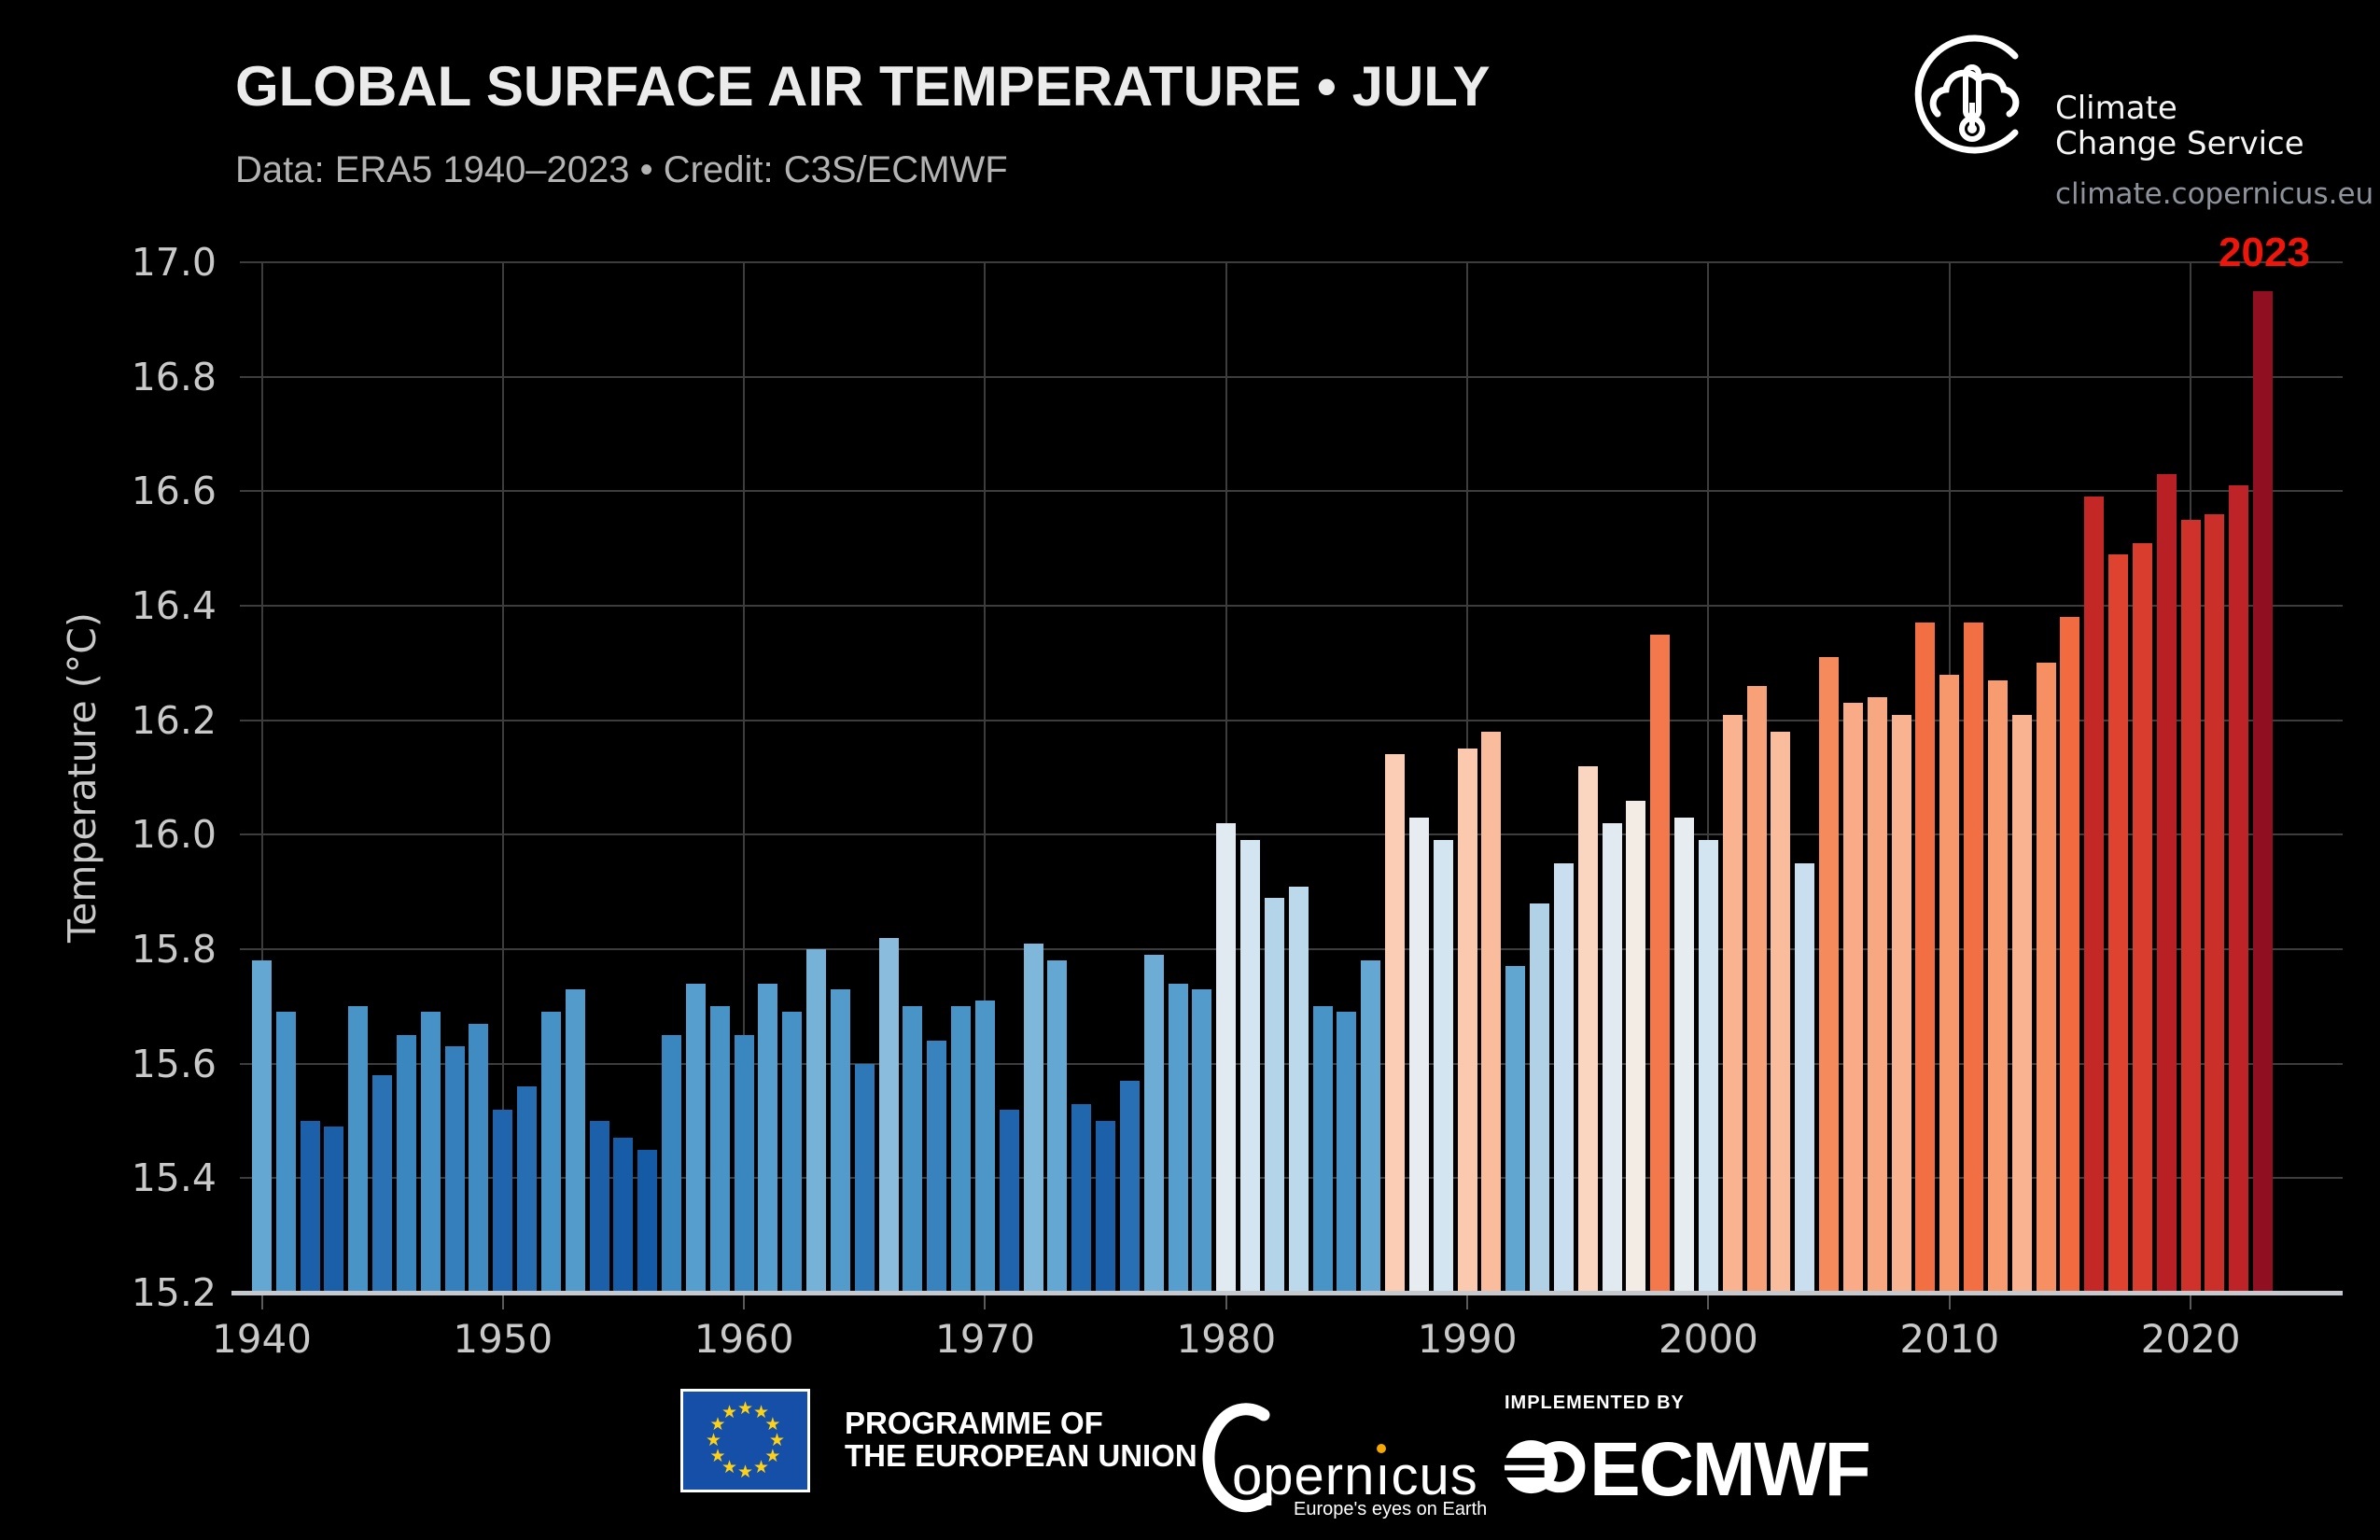  I want to click on bar-1955, so click(623, 1215).